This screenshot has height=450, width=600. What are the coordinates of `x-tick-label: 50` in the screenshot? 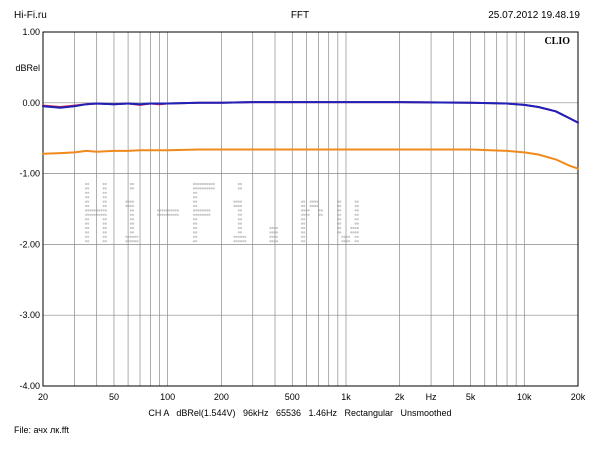 It's located at (114, 397).